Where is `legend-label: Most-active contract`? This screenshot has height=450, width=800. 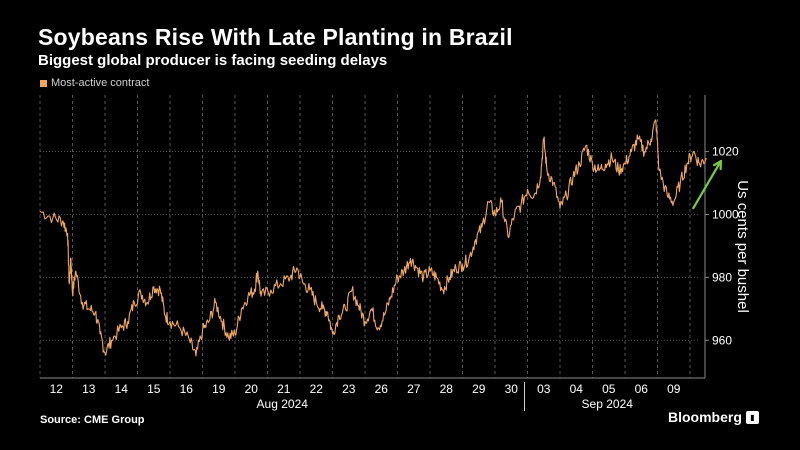 legend-label: Most-active contract is located at coordinates (100, 83).